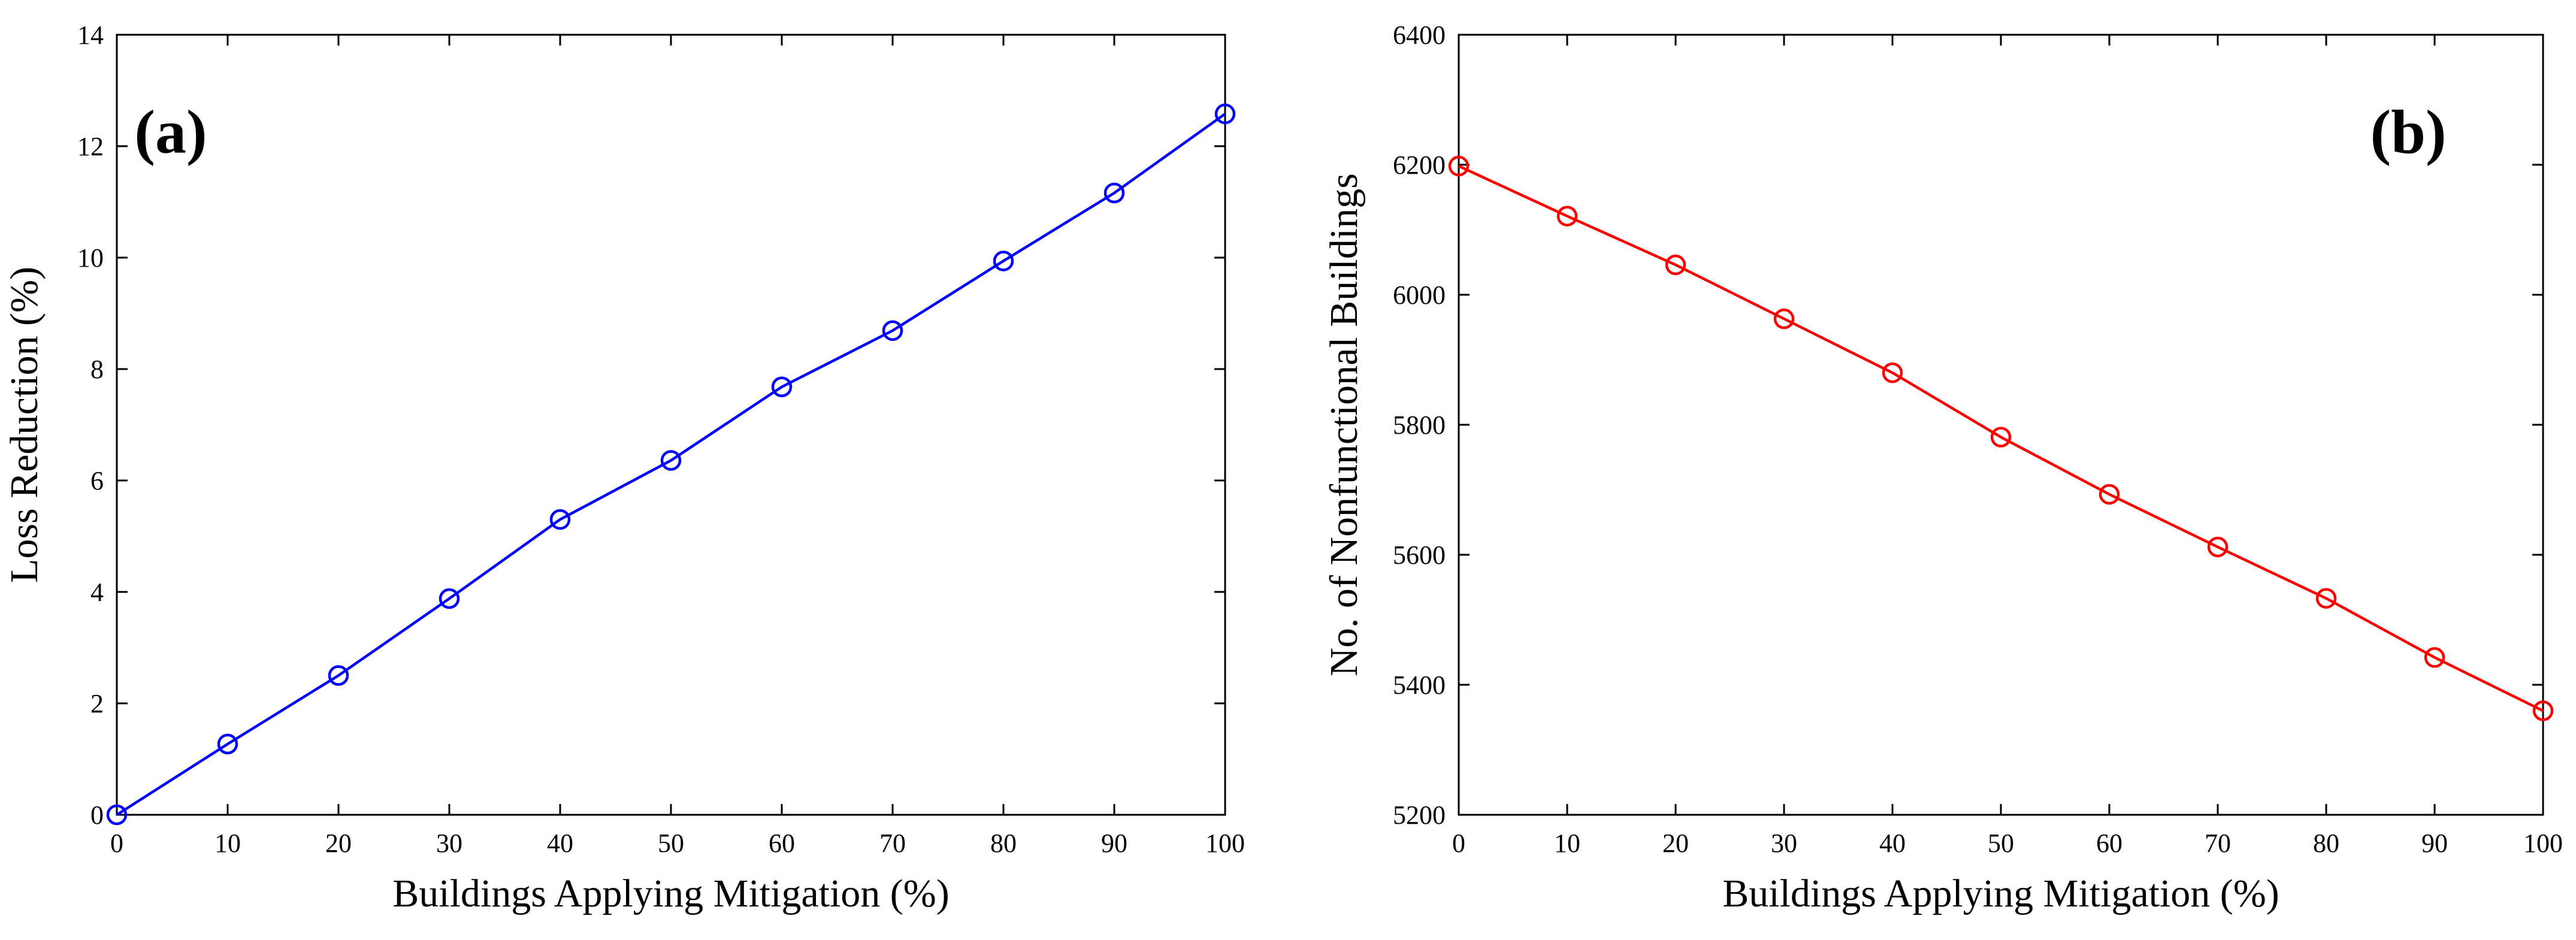 This screenshot has height=940, width=2576. Describe the element at coordinates (1419, 295) in the screenshot. I see `y-tick-label: 6000` at that location.